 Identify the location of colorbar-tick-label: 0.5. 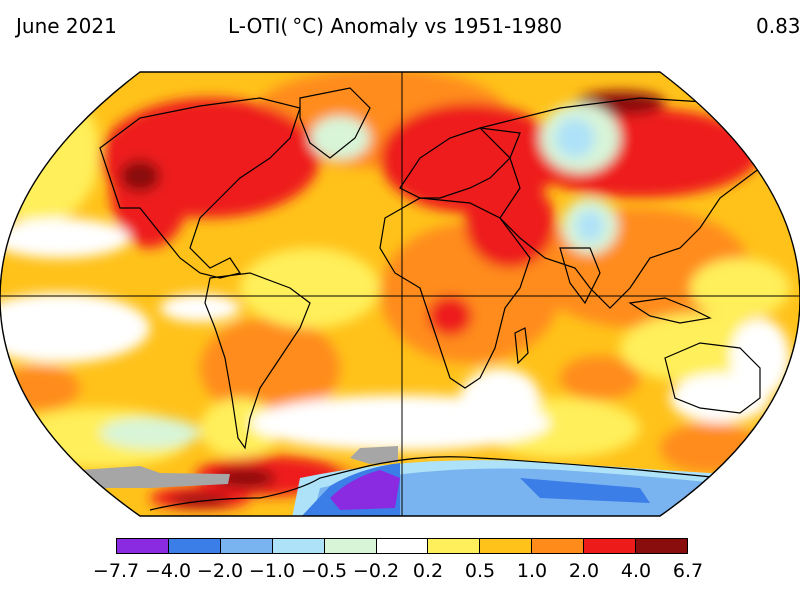
(480, 571).